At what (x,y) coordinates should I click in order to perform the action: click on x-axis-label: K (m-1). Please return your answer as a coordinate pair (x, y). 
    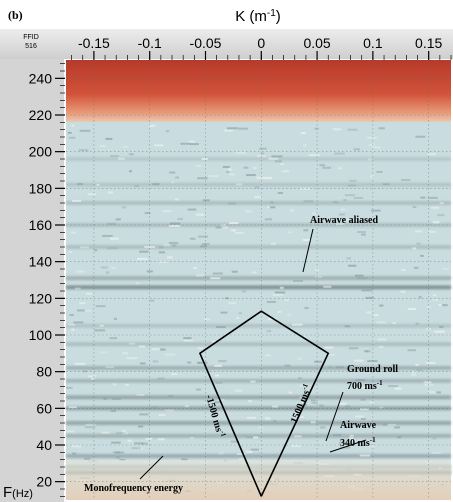
    Looking at the image, I should click on (258, 16).